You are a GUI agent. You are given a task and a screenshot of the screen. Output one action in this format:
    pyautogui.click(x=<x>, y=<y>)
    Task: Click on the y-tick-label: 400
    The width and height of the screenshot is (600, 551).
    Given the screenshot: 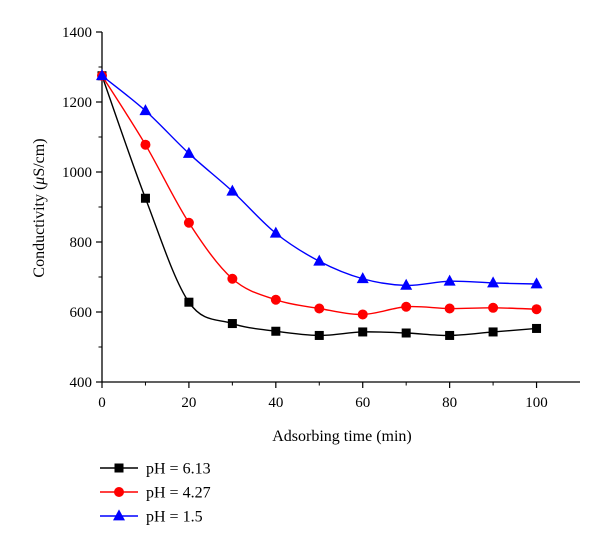 What is the action you would take?
    pyautogui.click(x=81, y=383)
    